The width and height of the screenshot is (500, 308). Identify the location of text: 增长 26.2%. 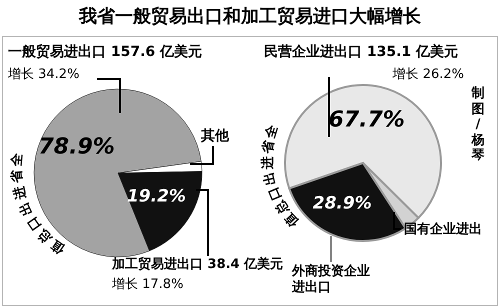
(428, 75).